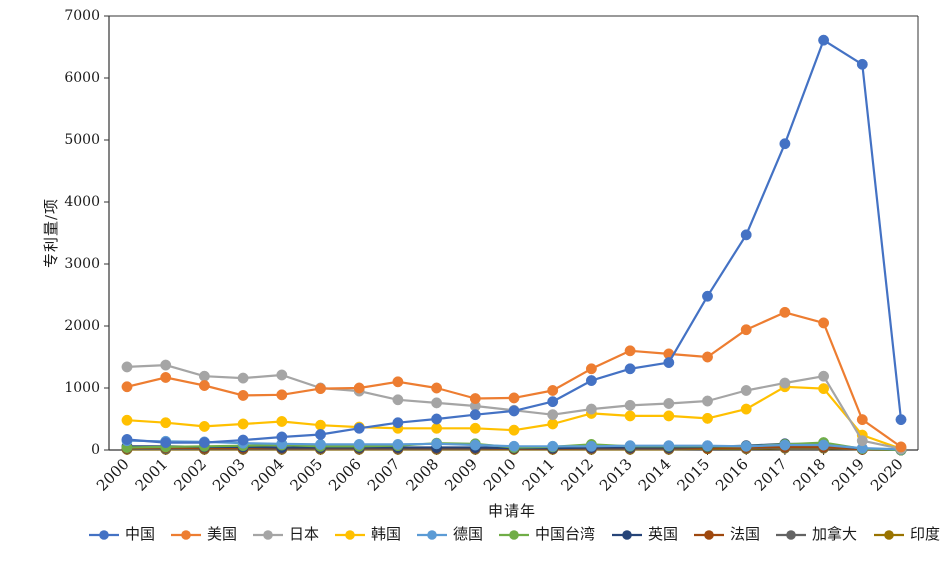  I want to click on x-tick-label: 2003, so click(229, 475).